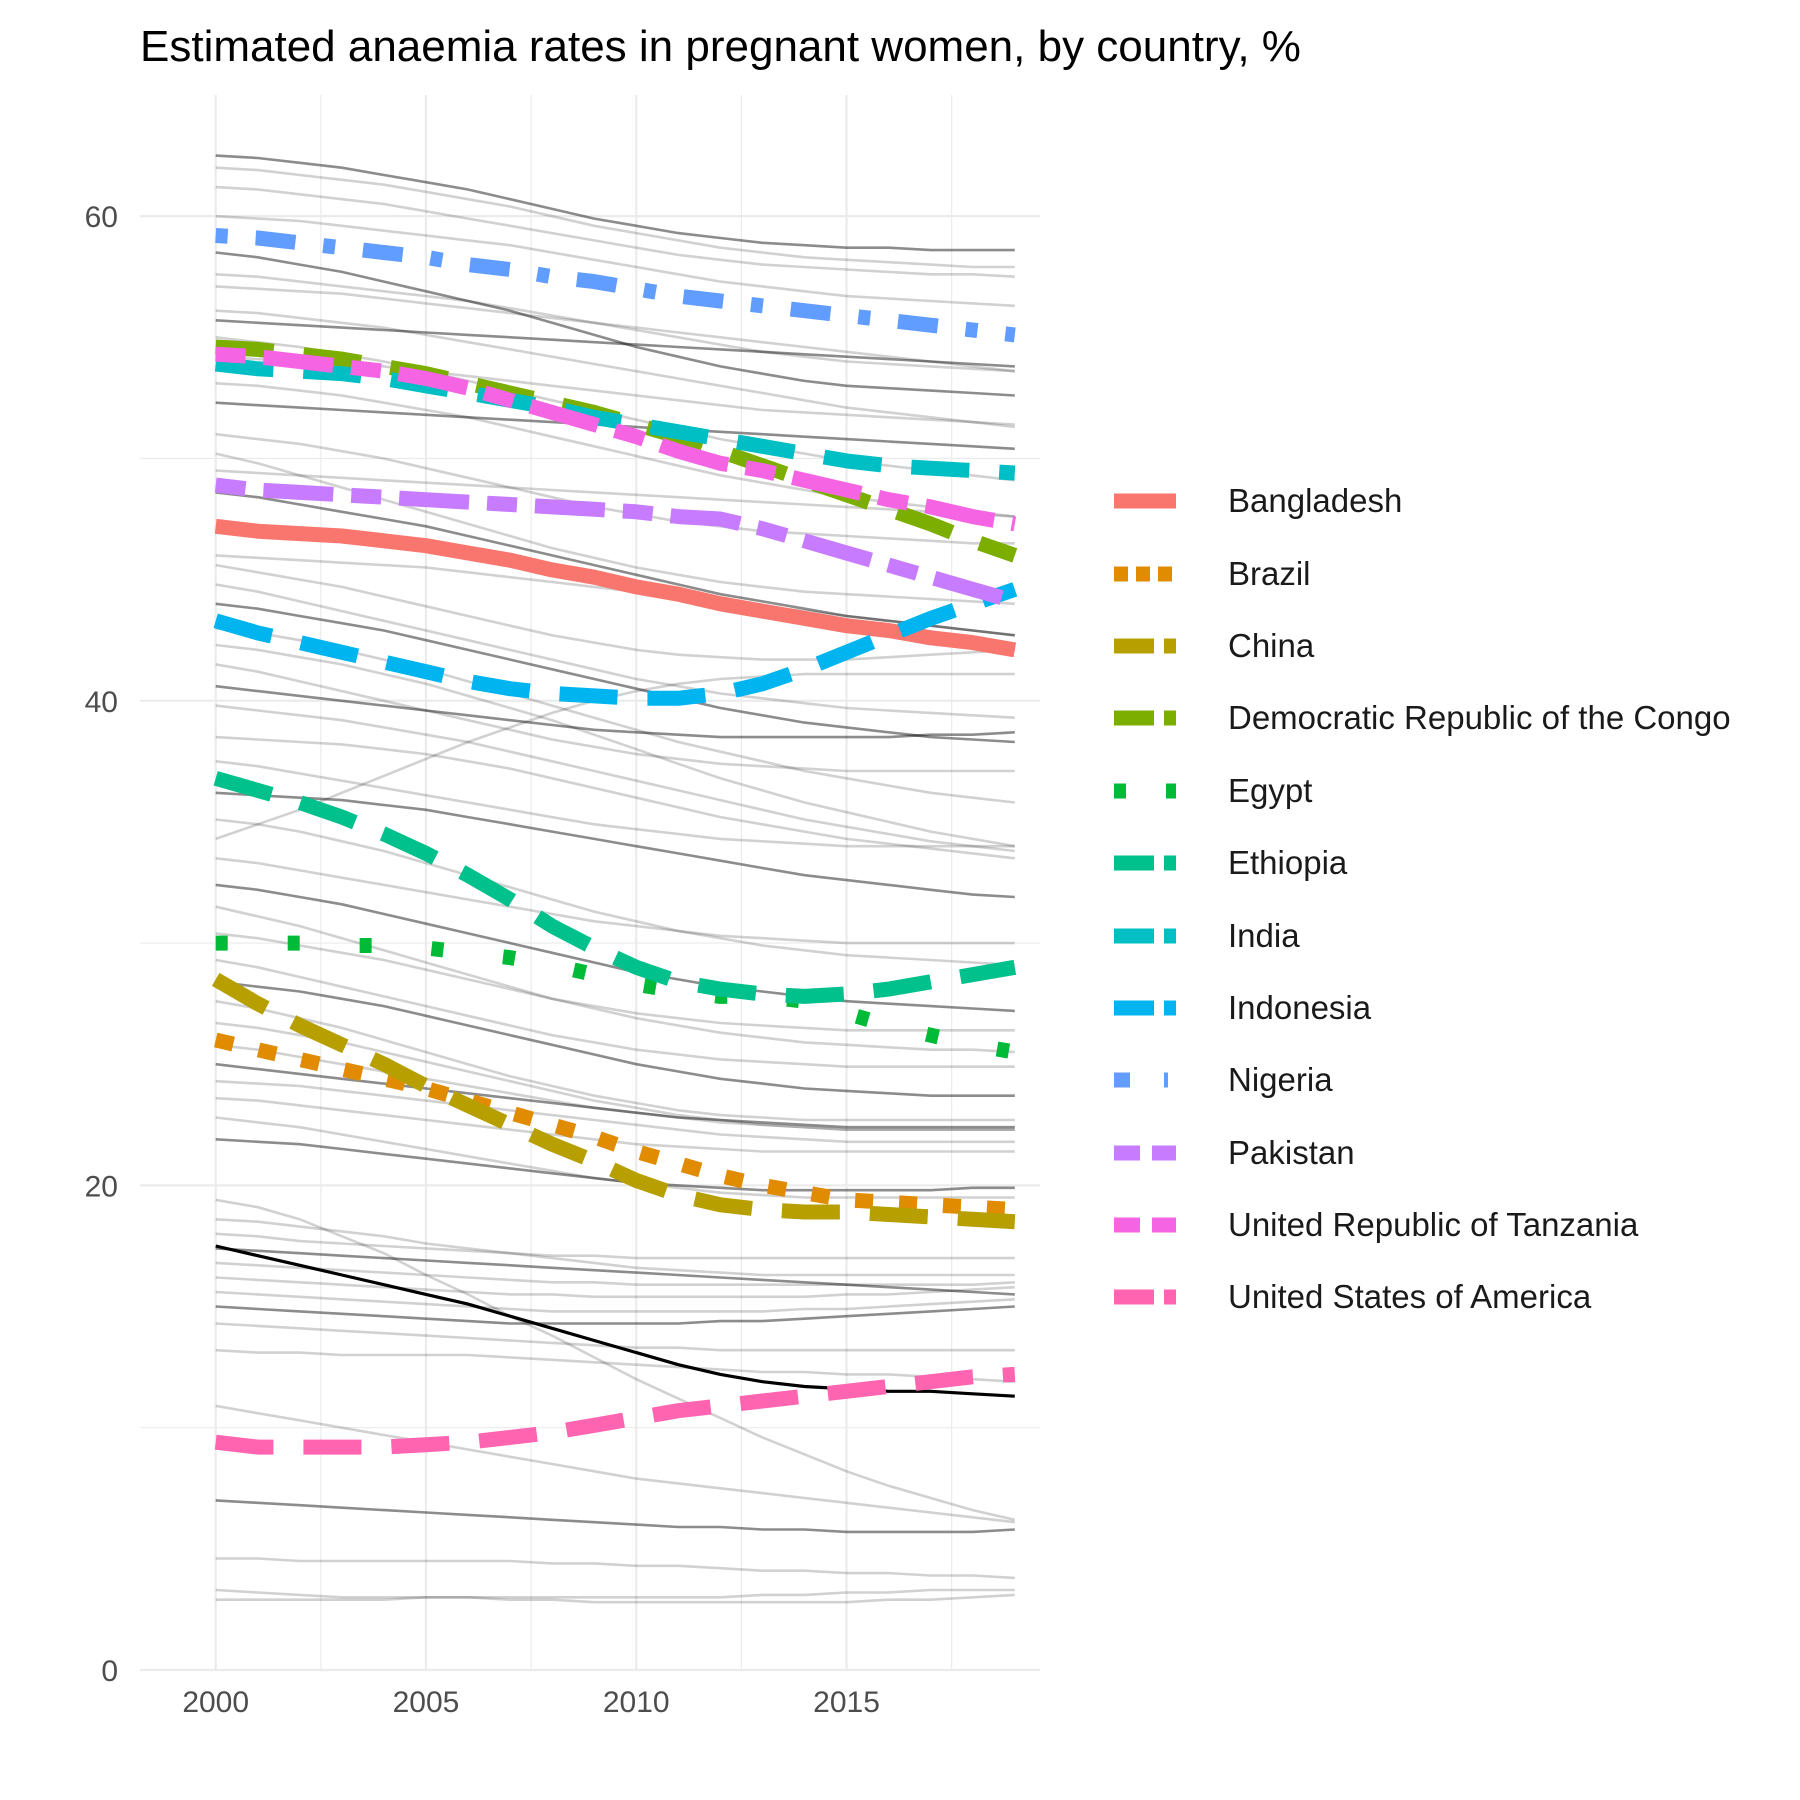  I want to click on legend-label: United Republic of Tanzania, so click(1433, 1225).